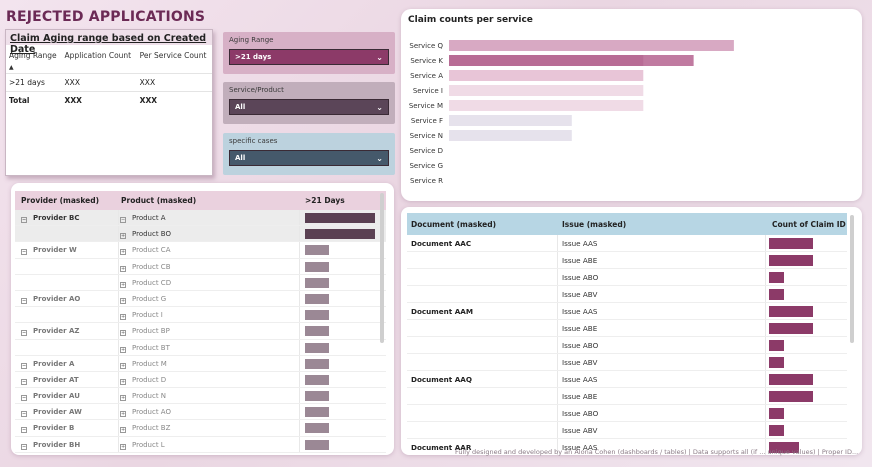 The image size is (872, 467). Describe the element at coordinates (142, 445) in the screenshot. I see `product-name: + Product L` at that location.